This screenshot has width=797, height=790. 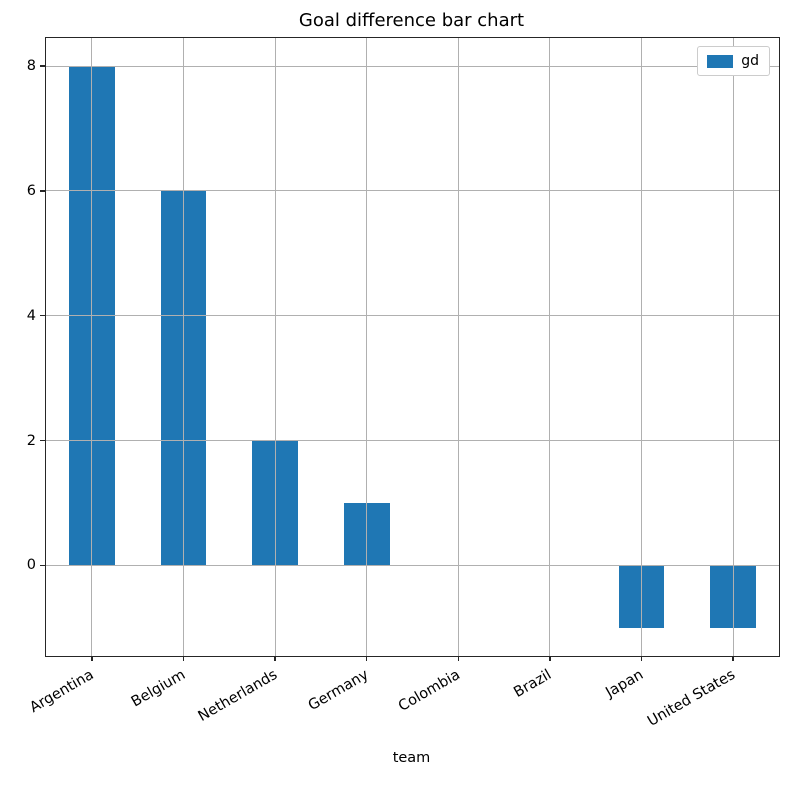 I want to click on y-tick-label: 0, so click(x=31, y=565).